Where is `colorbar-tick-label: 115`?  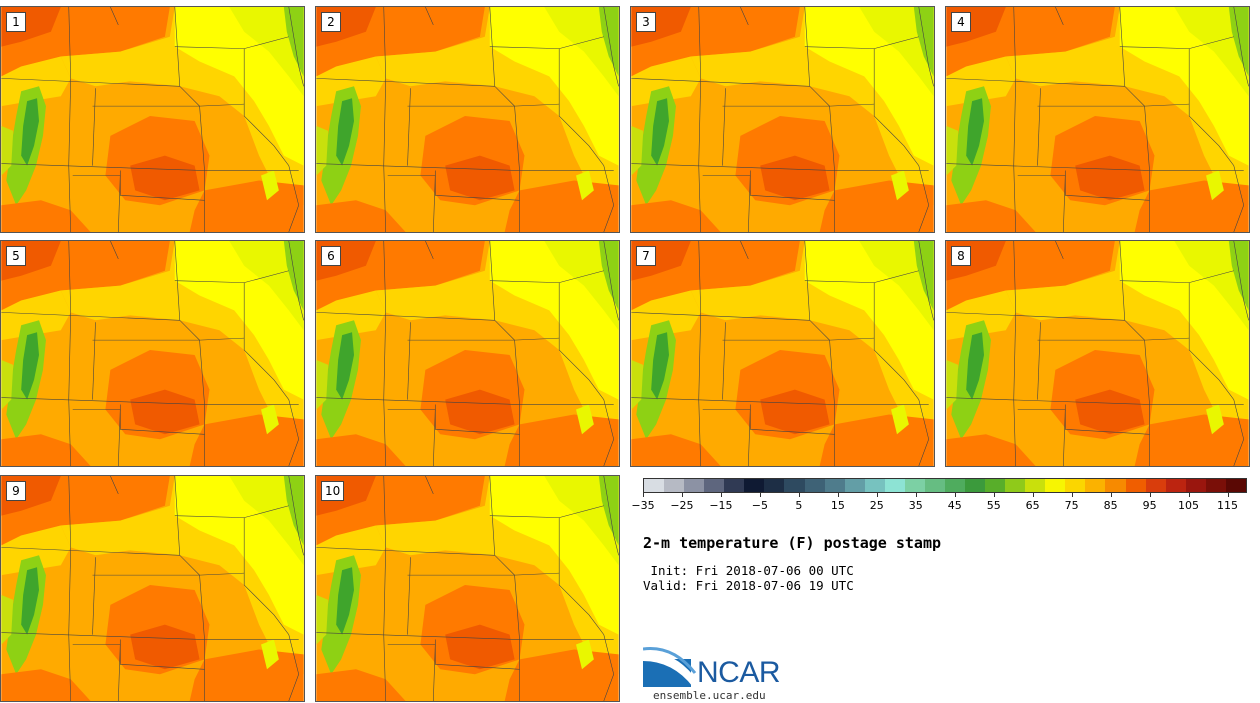
colorbar-tick-label: 115 is located at coordinates (1228, 505).